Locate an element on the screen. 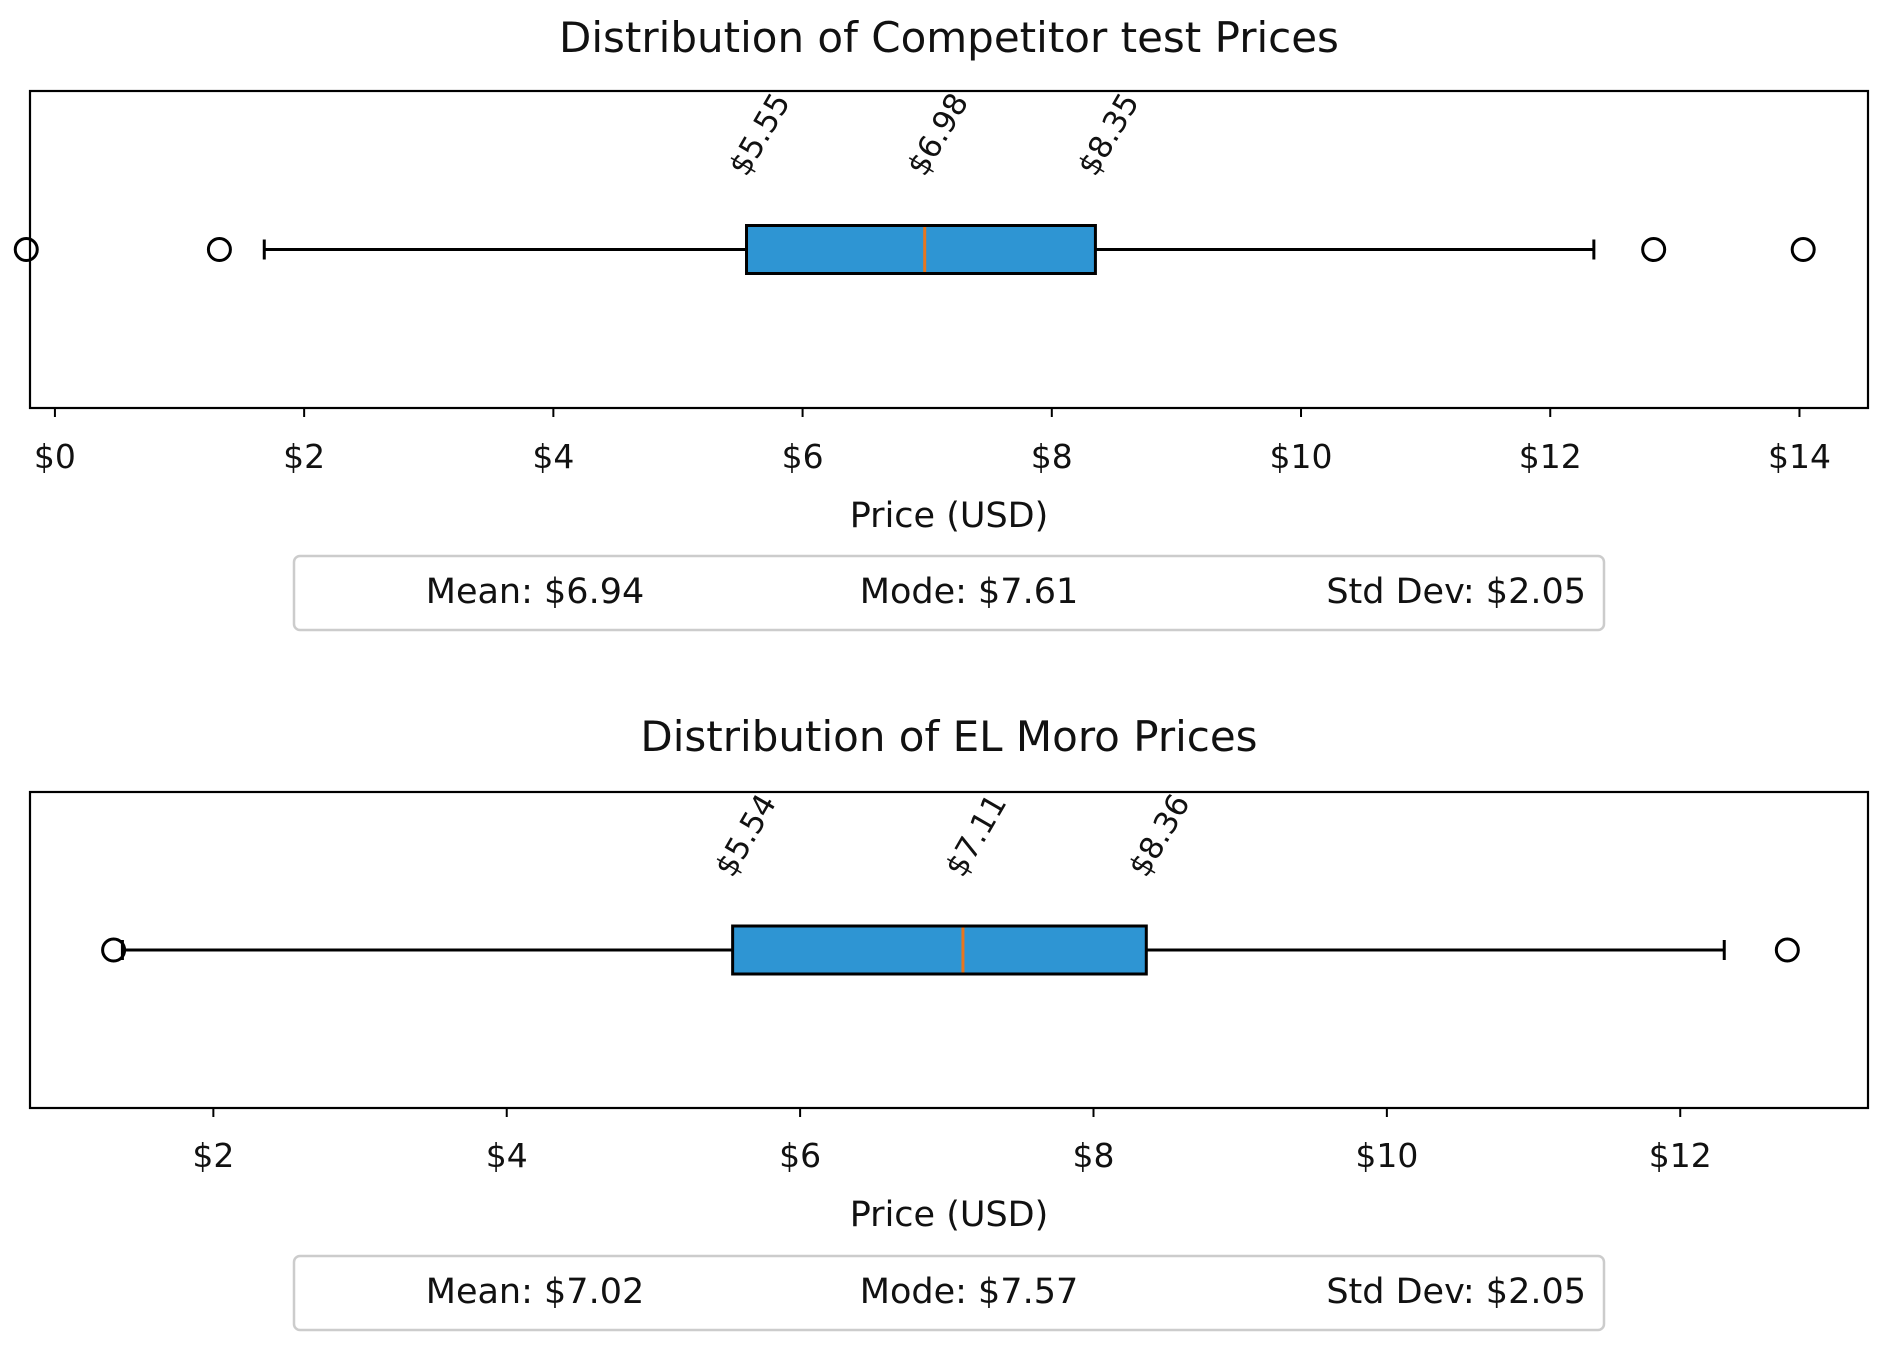 This screenshot has width=1890, height=1356. x-tick-label: $14 is located at coordinates (1799, 456).